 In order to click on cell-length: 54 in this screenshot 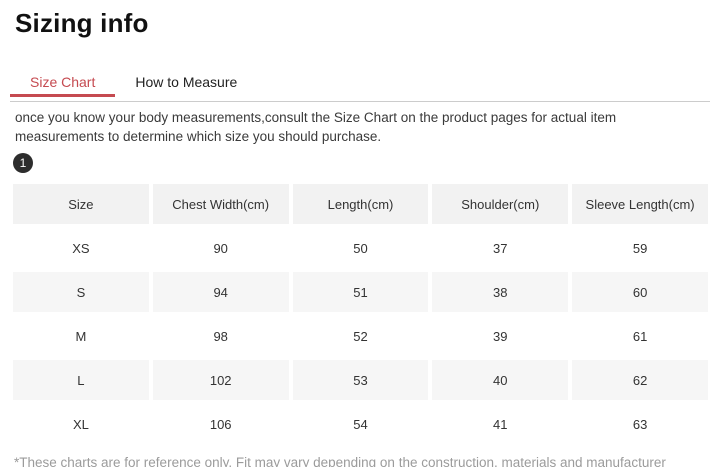, I will do `click(360, 424)`.